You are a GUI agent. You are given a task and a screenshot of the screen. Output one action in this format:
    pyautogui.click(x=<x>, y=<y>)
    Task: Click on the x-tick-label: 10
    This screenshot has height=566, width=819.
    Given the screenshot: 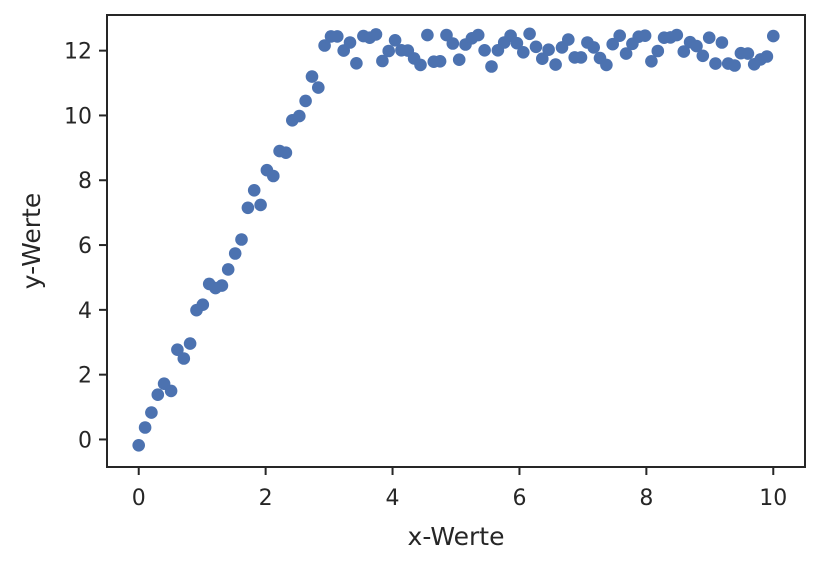 What is the action you would take?
    pyautogui.click(x=773, y=498)
    